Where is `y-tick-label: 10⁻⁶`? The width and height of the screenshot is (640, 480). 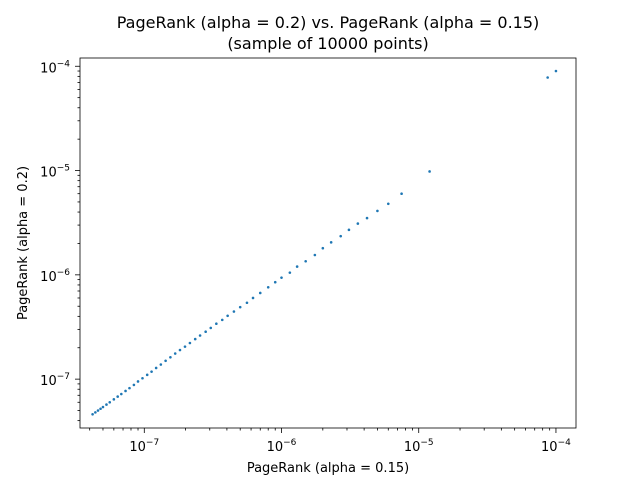
y-tick-label: 10⁻⁶ is located at coordinates (55, 276).